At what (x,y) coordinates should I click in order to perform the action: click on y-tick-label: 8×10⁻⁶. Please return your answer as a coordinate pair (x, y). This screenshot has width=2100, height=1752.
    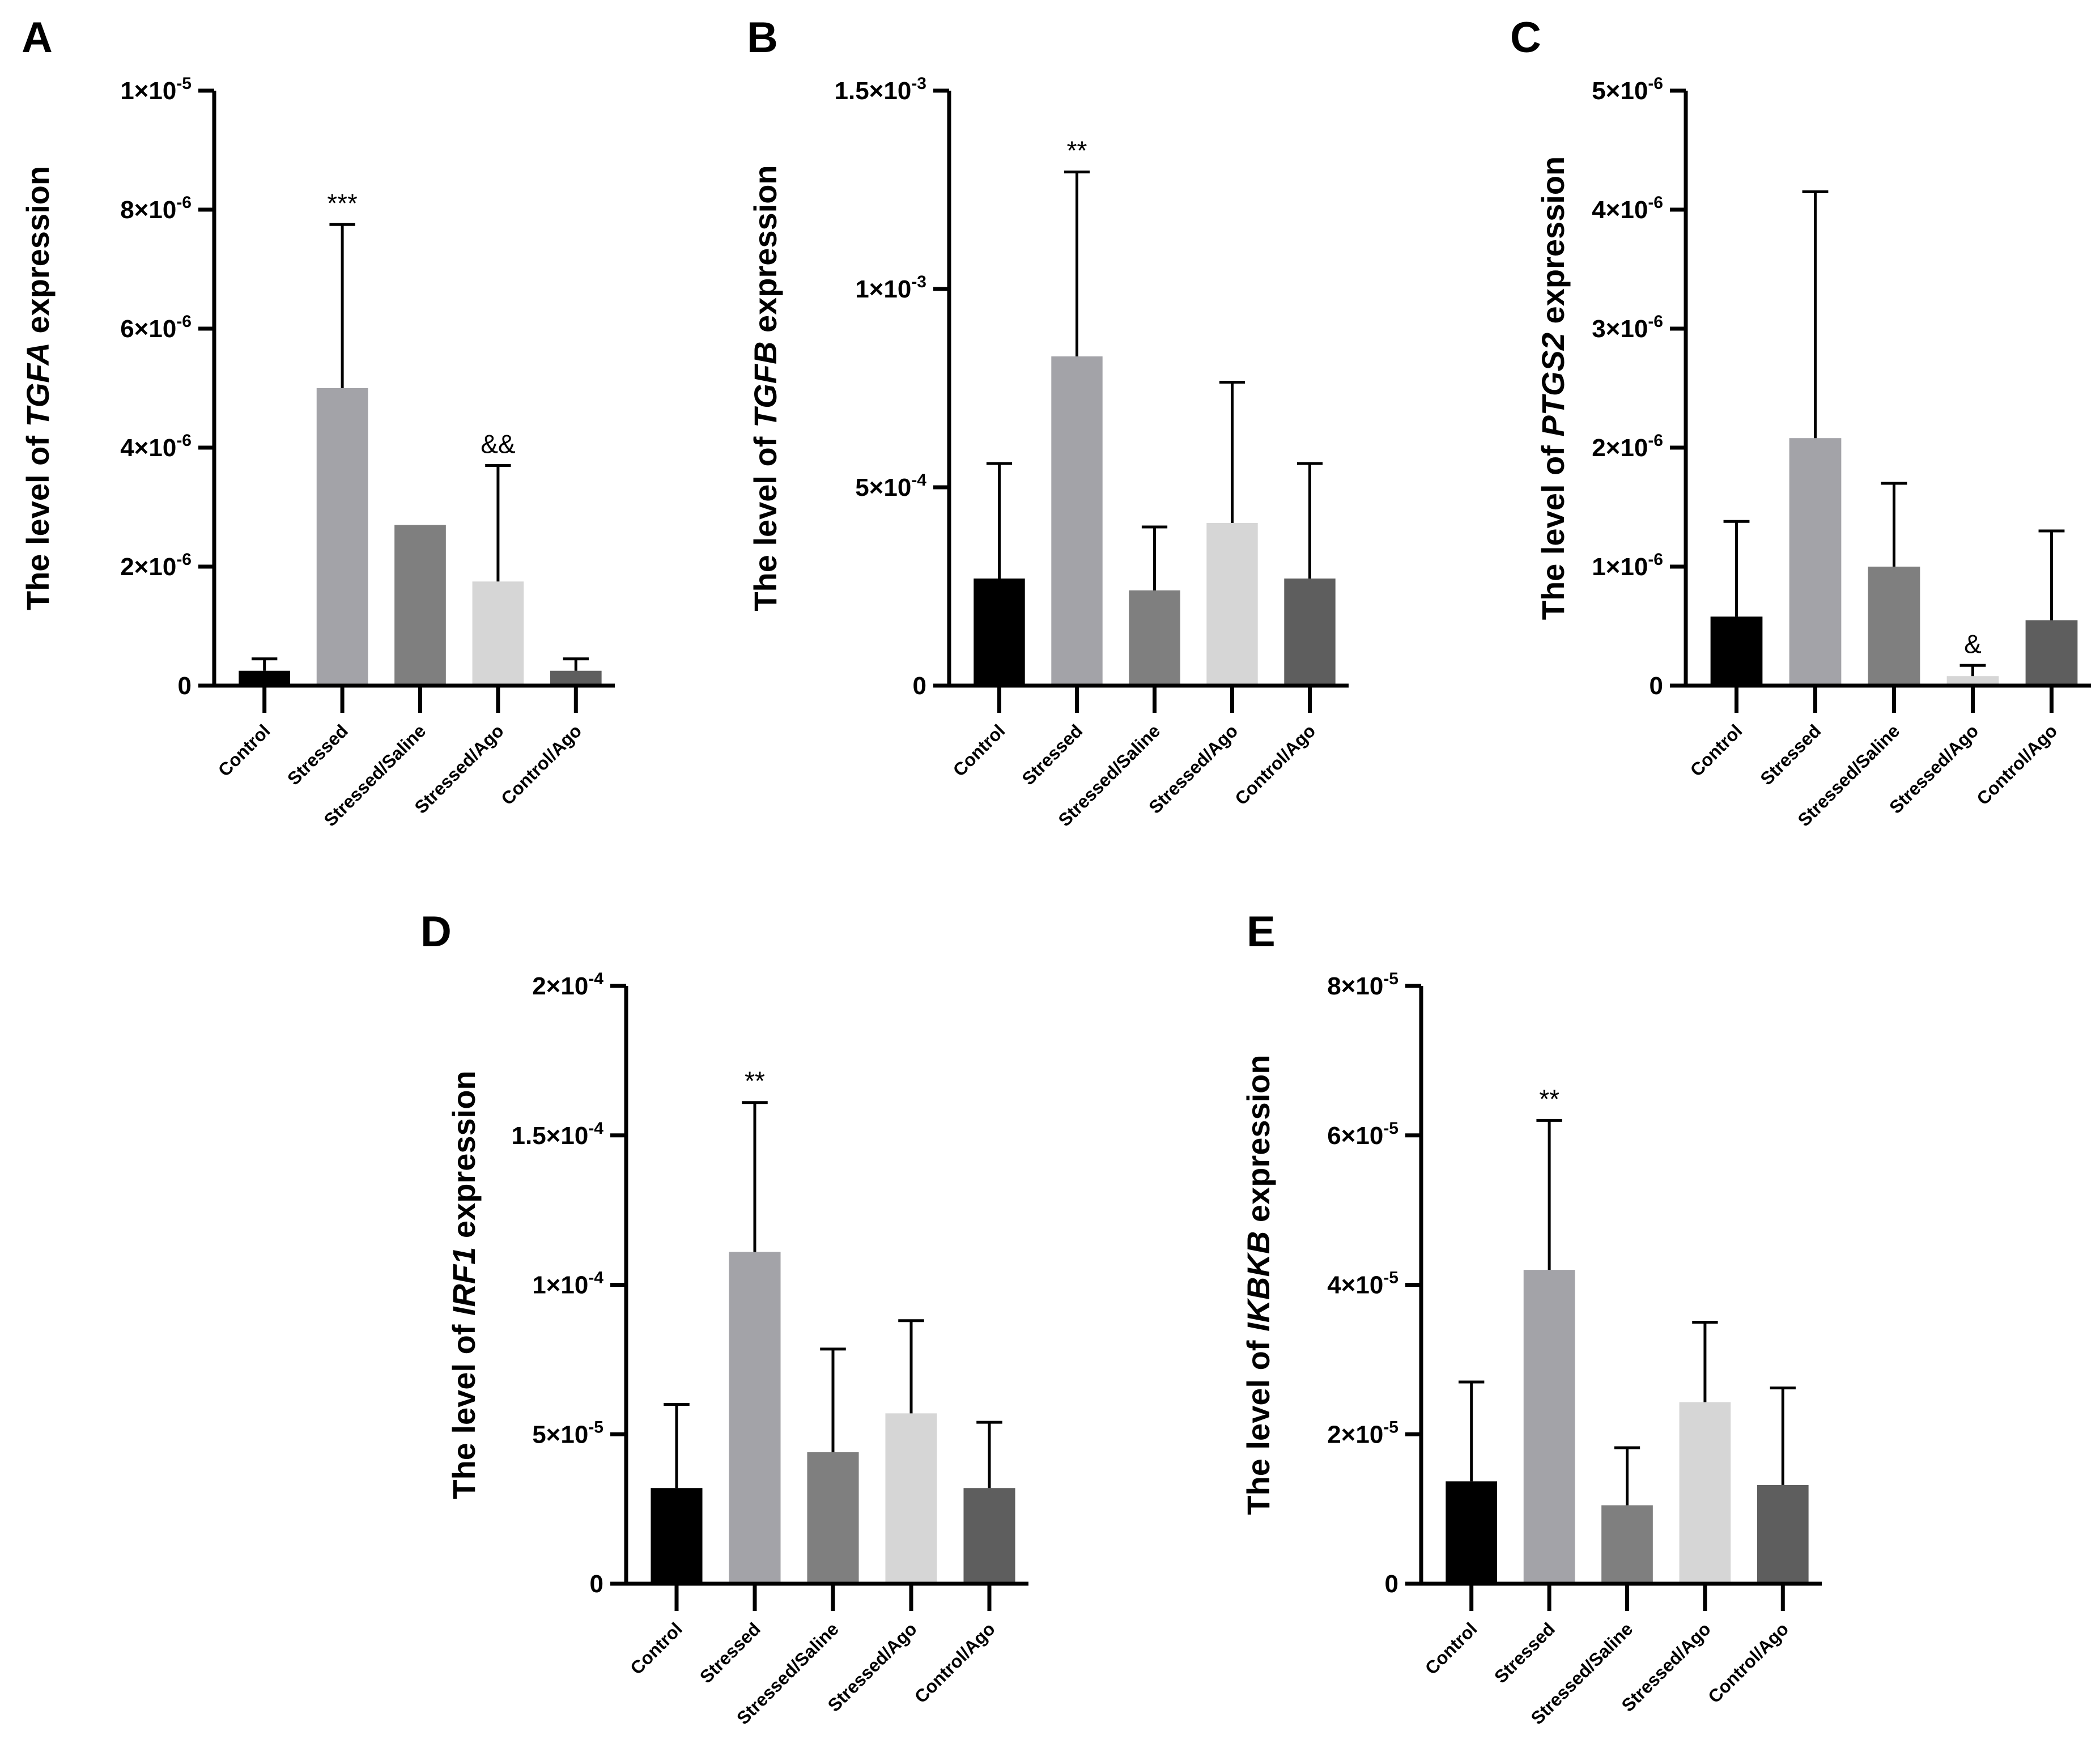
    Looking at the image, I should click on (156, 208).